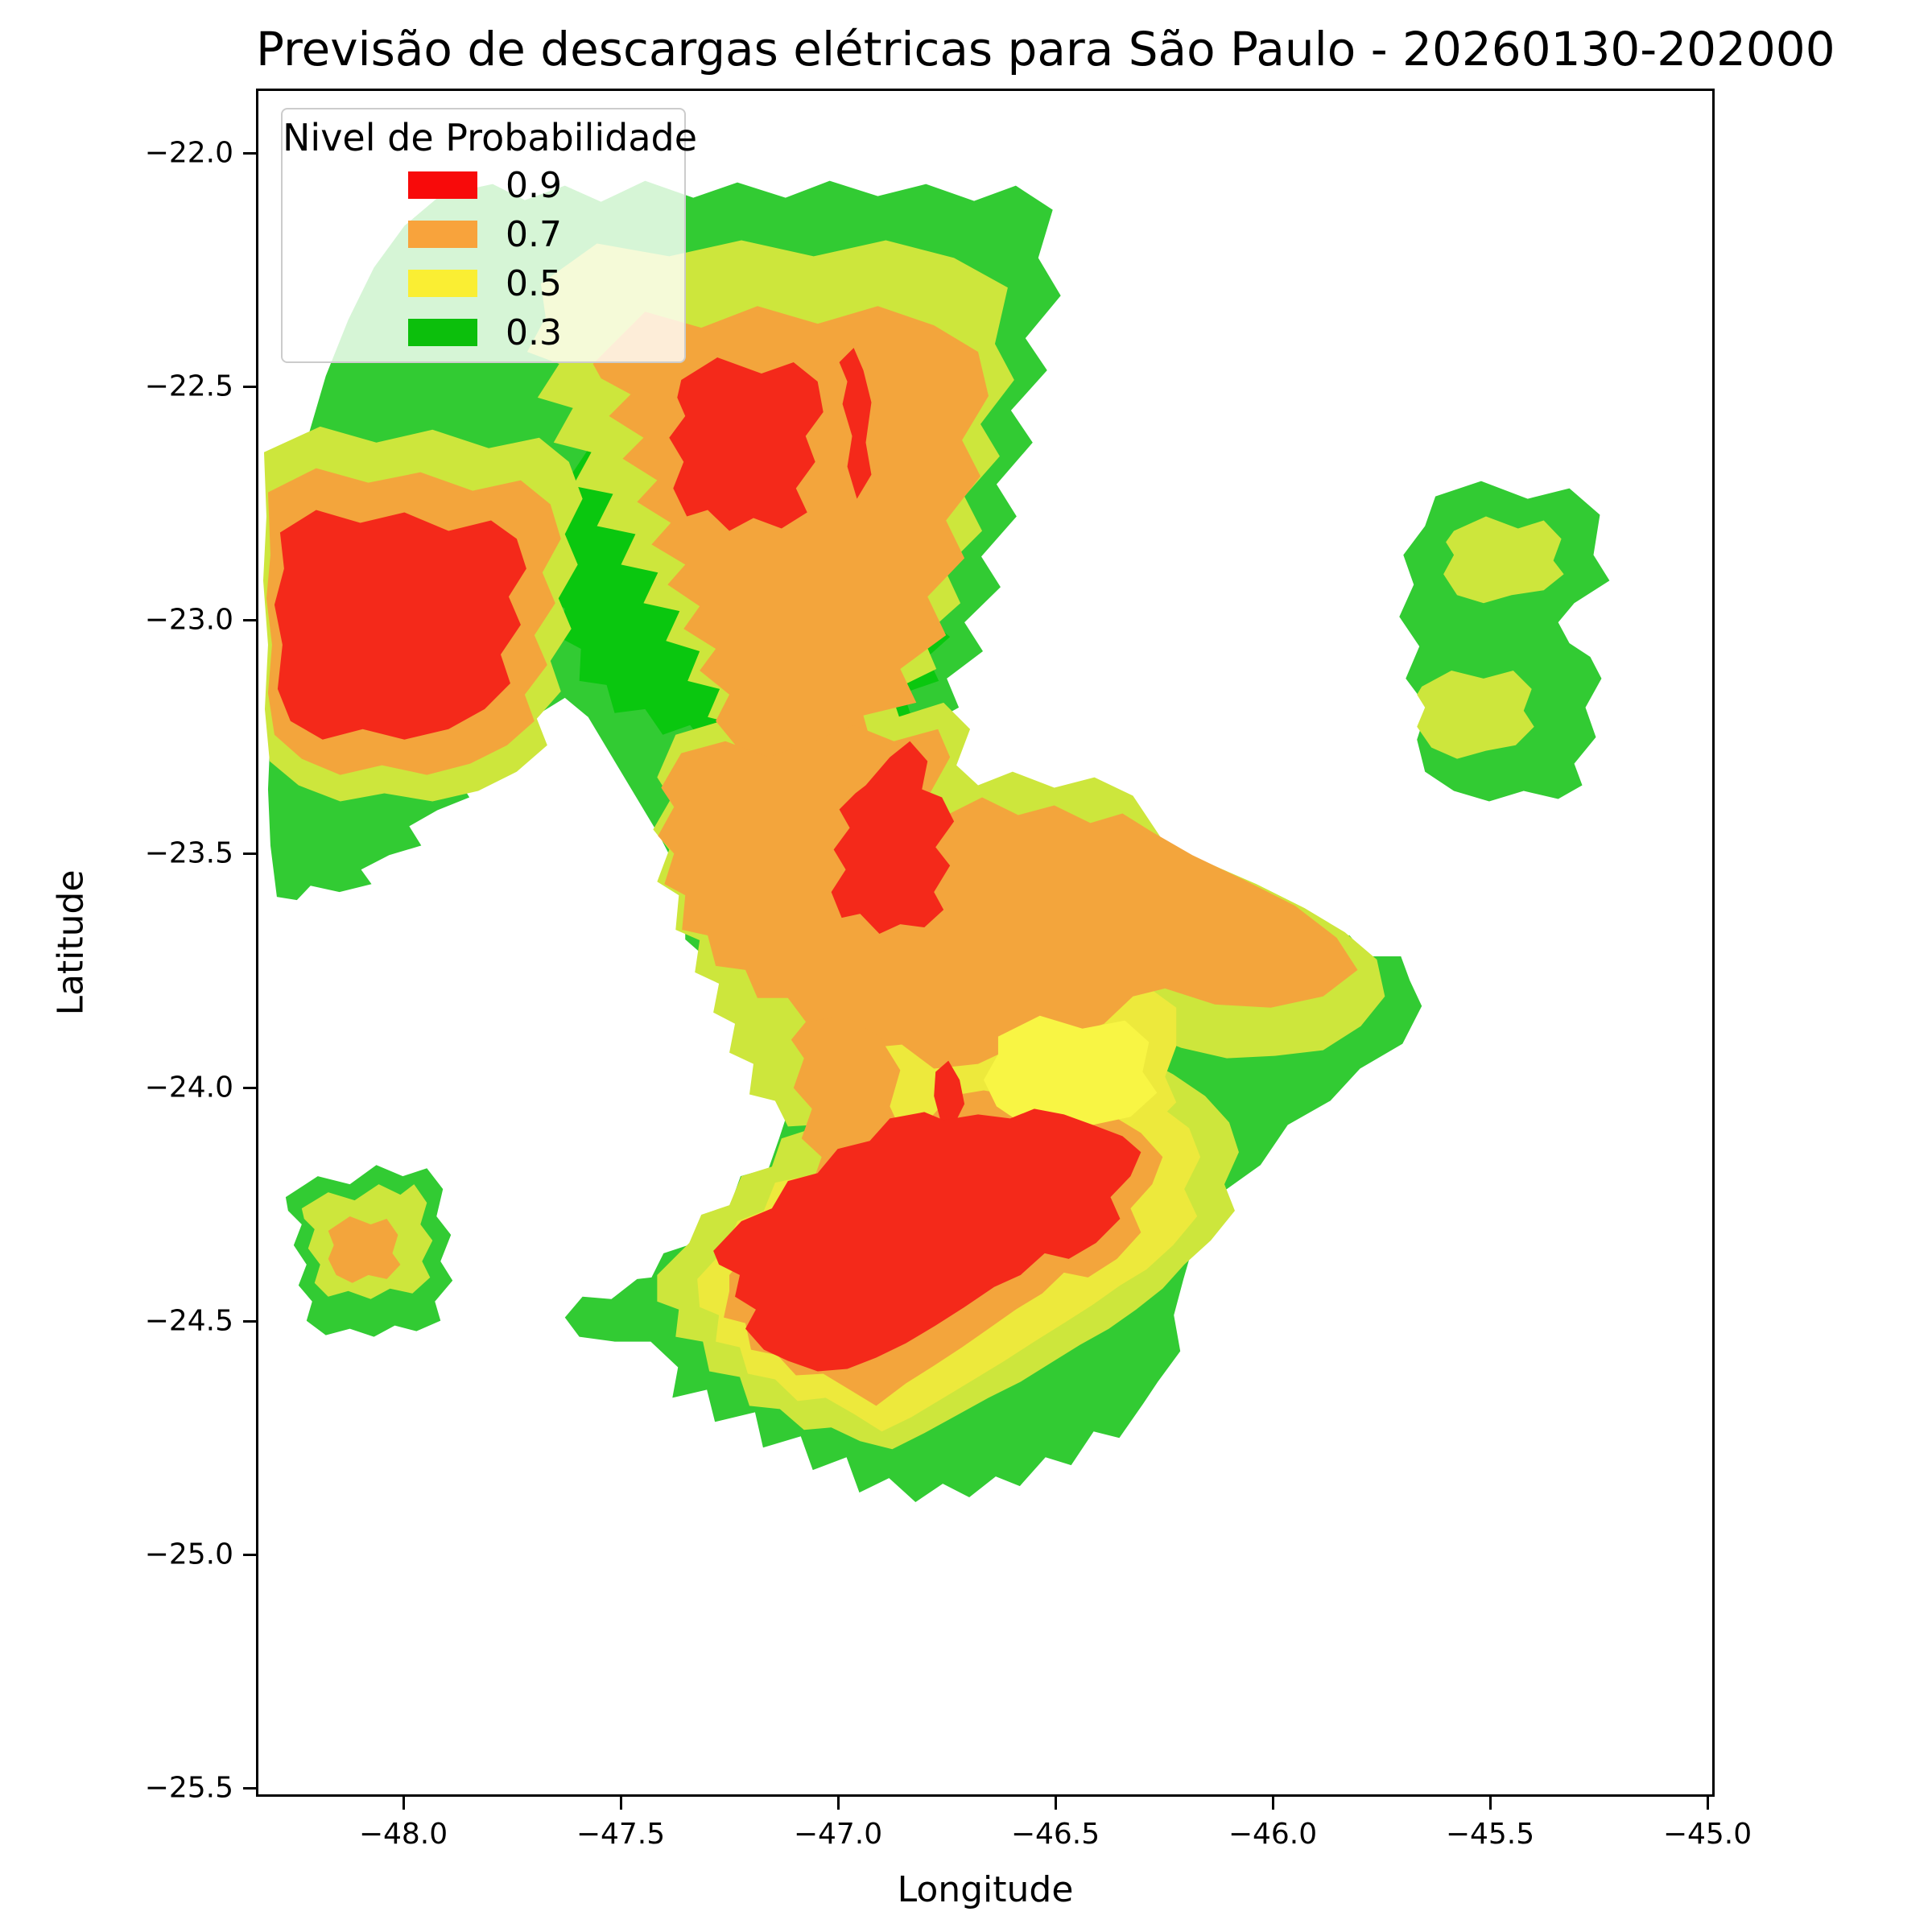  I want to click on legend-row: 0.7, so click(483, 234).